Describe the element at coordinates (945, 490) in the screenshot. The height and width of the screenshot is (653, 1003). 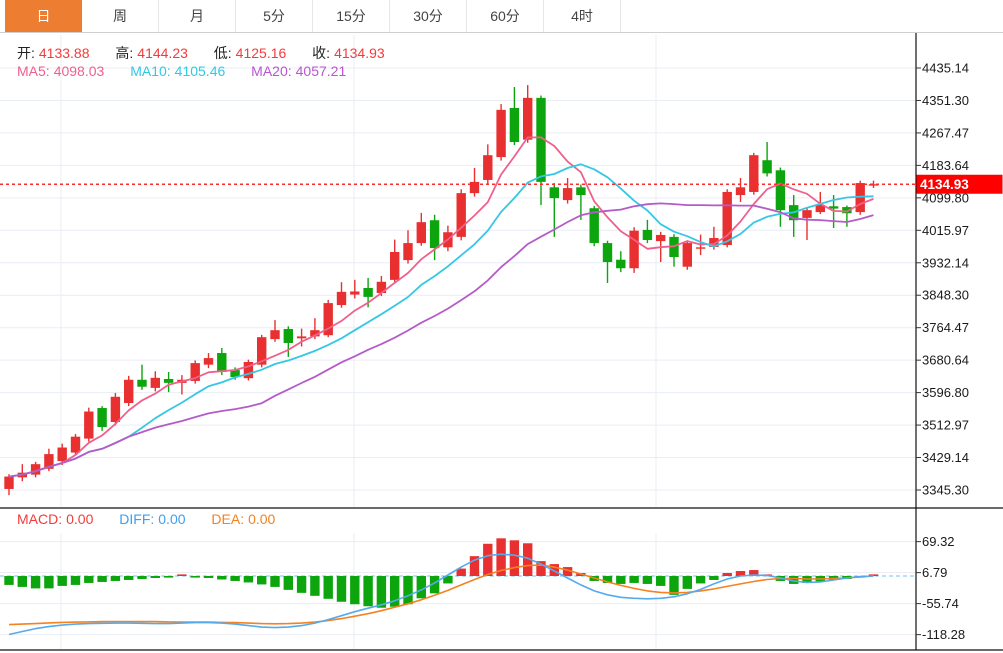
I see `svg-text: 3345.30` at that location.